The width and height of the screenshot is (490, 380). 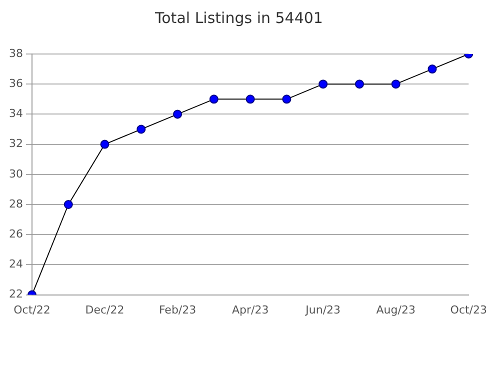 What do you see at coordinates (15, 143) in the screenshot?
I see `y-tick-label: 32` at bounding box center [15, 143].